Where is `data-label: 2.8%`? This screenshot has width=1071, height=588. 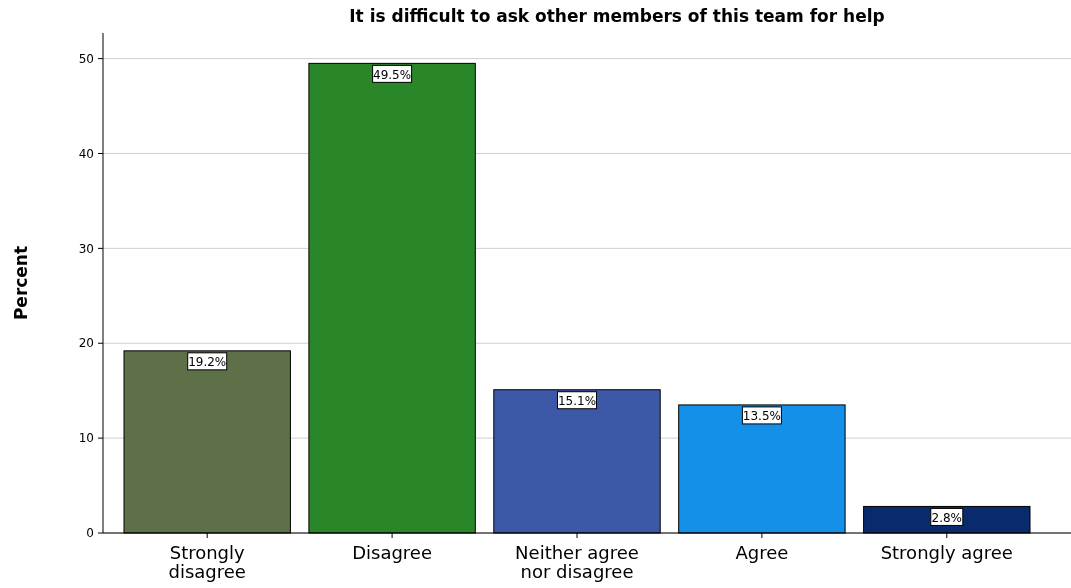
data-label: 2.8% is located at coordinates (947, 517).